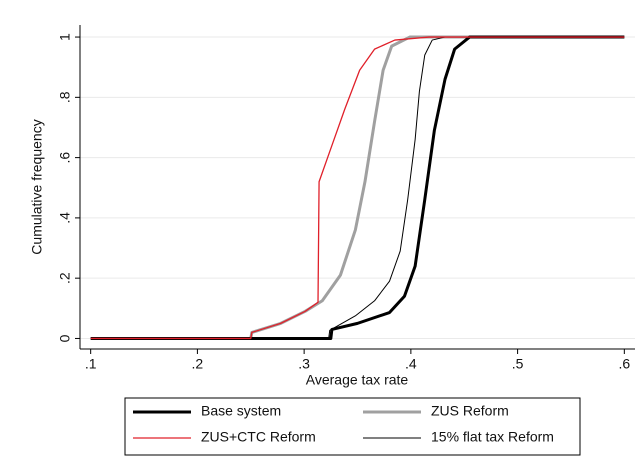 The image size is (641, 473). I want to click on x-tick-label: .1, so click(91, 364).